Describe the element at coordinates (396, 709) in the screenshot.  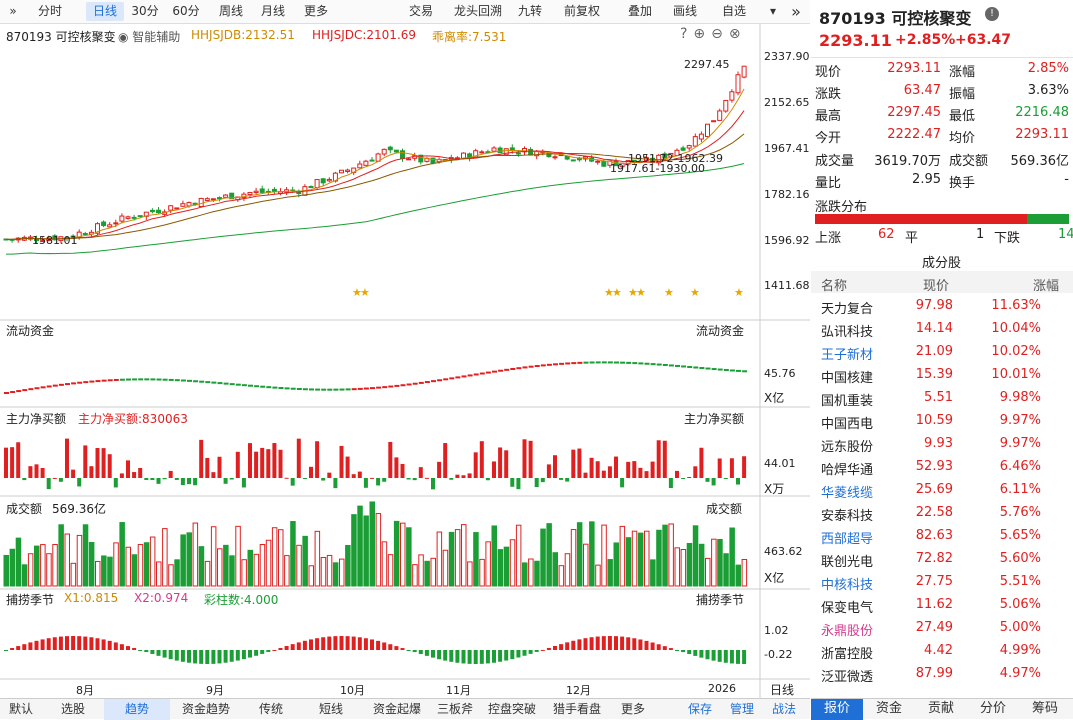
I see `strategy-tab-6: 资金起爆` at that location.